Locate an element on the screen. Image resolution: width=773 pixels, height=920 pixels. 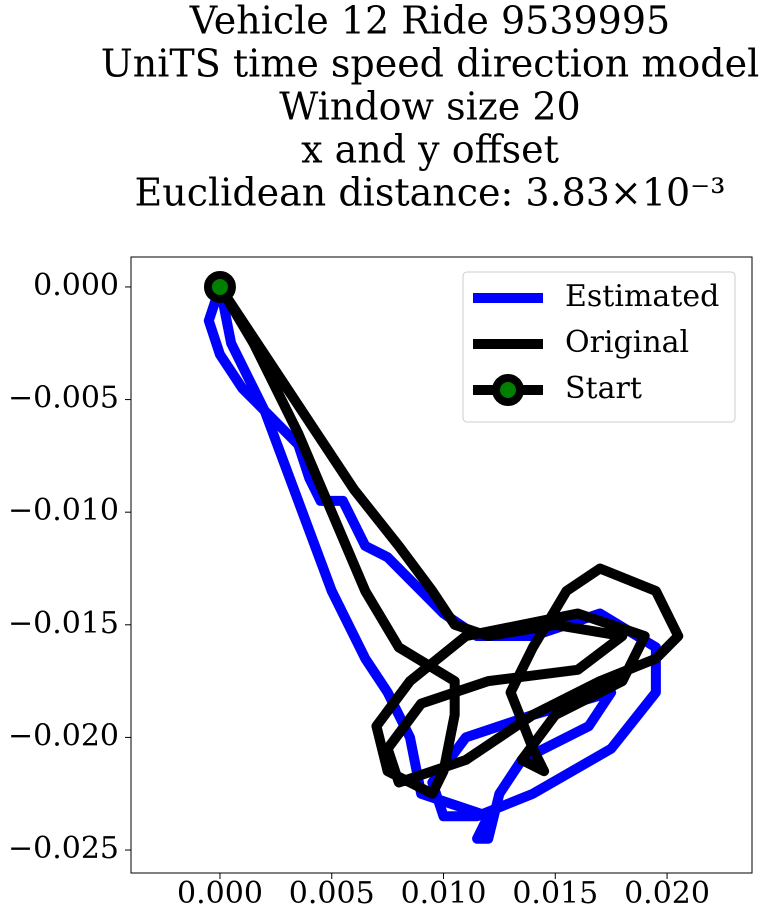
x-tick-label: 0.005 is located at coordinates (332, 893).